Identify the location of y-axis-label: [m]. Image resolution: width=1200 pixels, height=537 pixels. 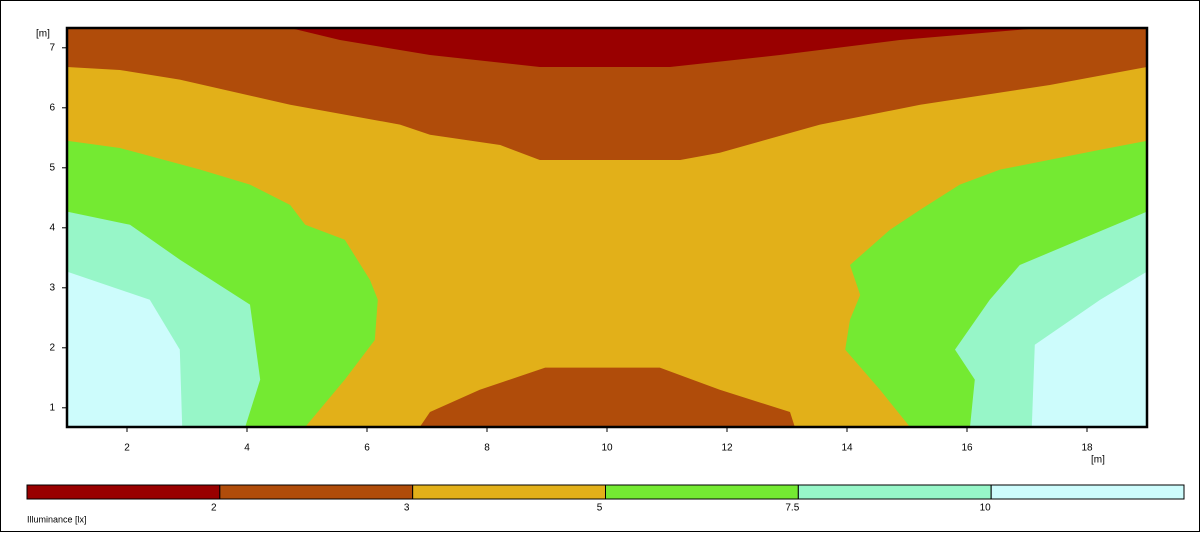
(43, 34).